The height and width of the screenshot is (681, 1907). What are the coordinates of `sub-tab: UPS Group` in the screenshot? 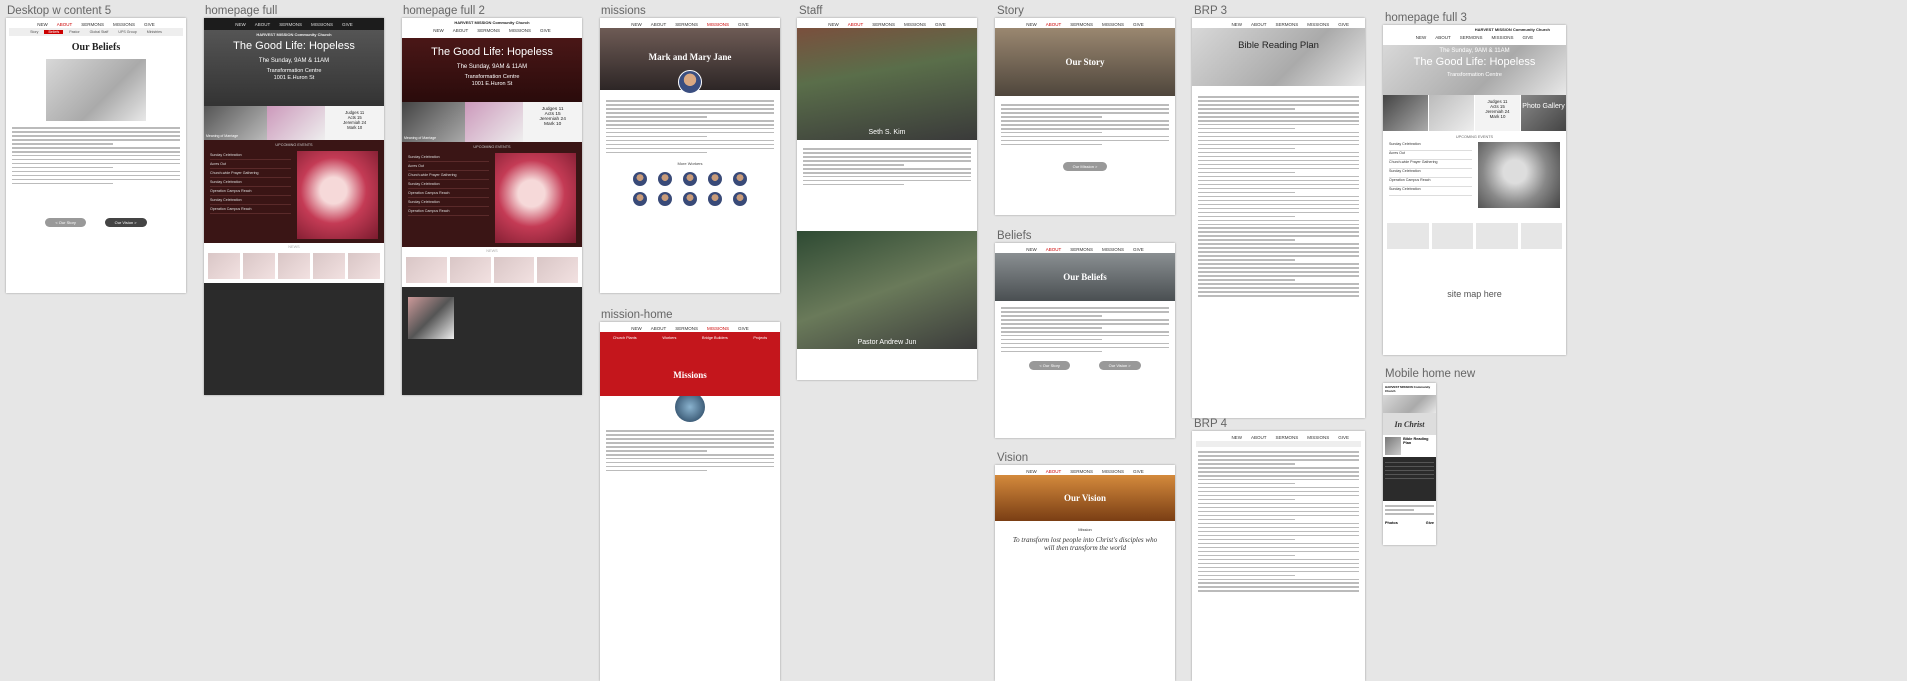 It's located at (127, 32).